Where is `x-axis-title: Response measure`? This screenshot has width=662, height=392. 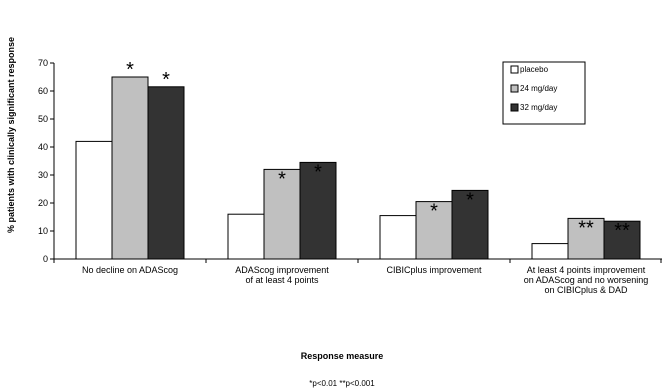 x-axis-title: Response measure is located at coordinates (342, 356).